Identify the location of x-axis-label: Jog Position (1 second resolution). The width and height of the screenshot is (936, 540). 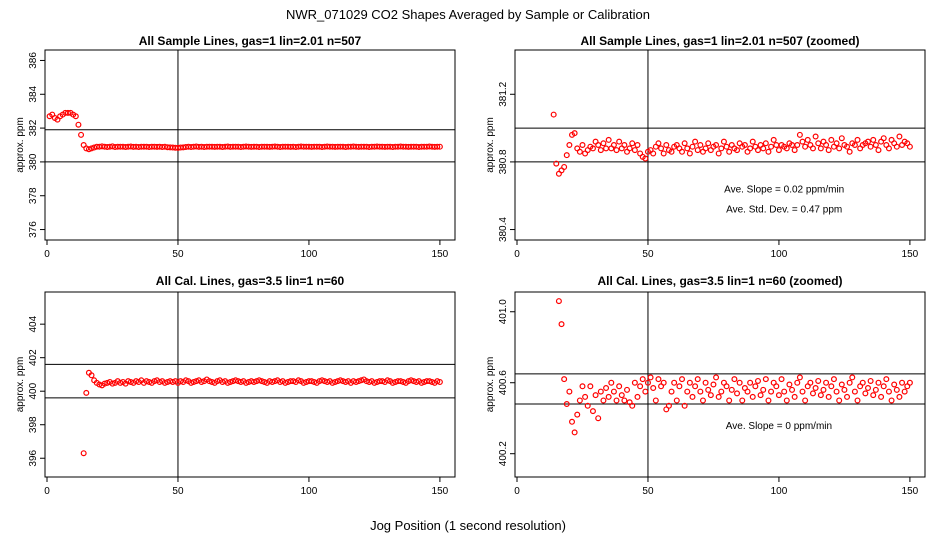
(468, 525).